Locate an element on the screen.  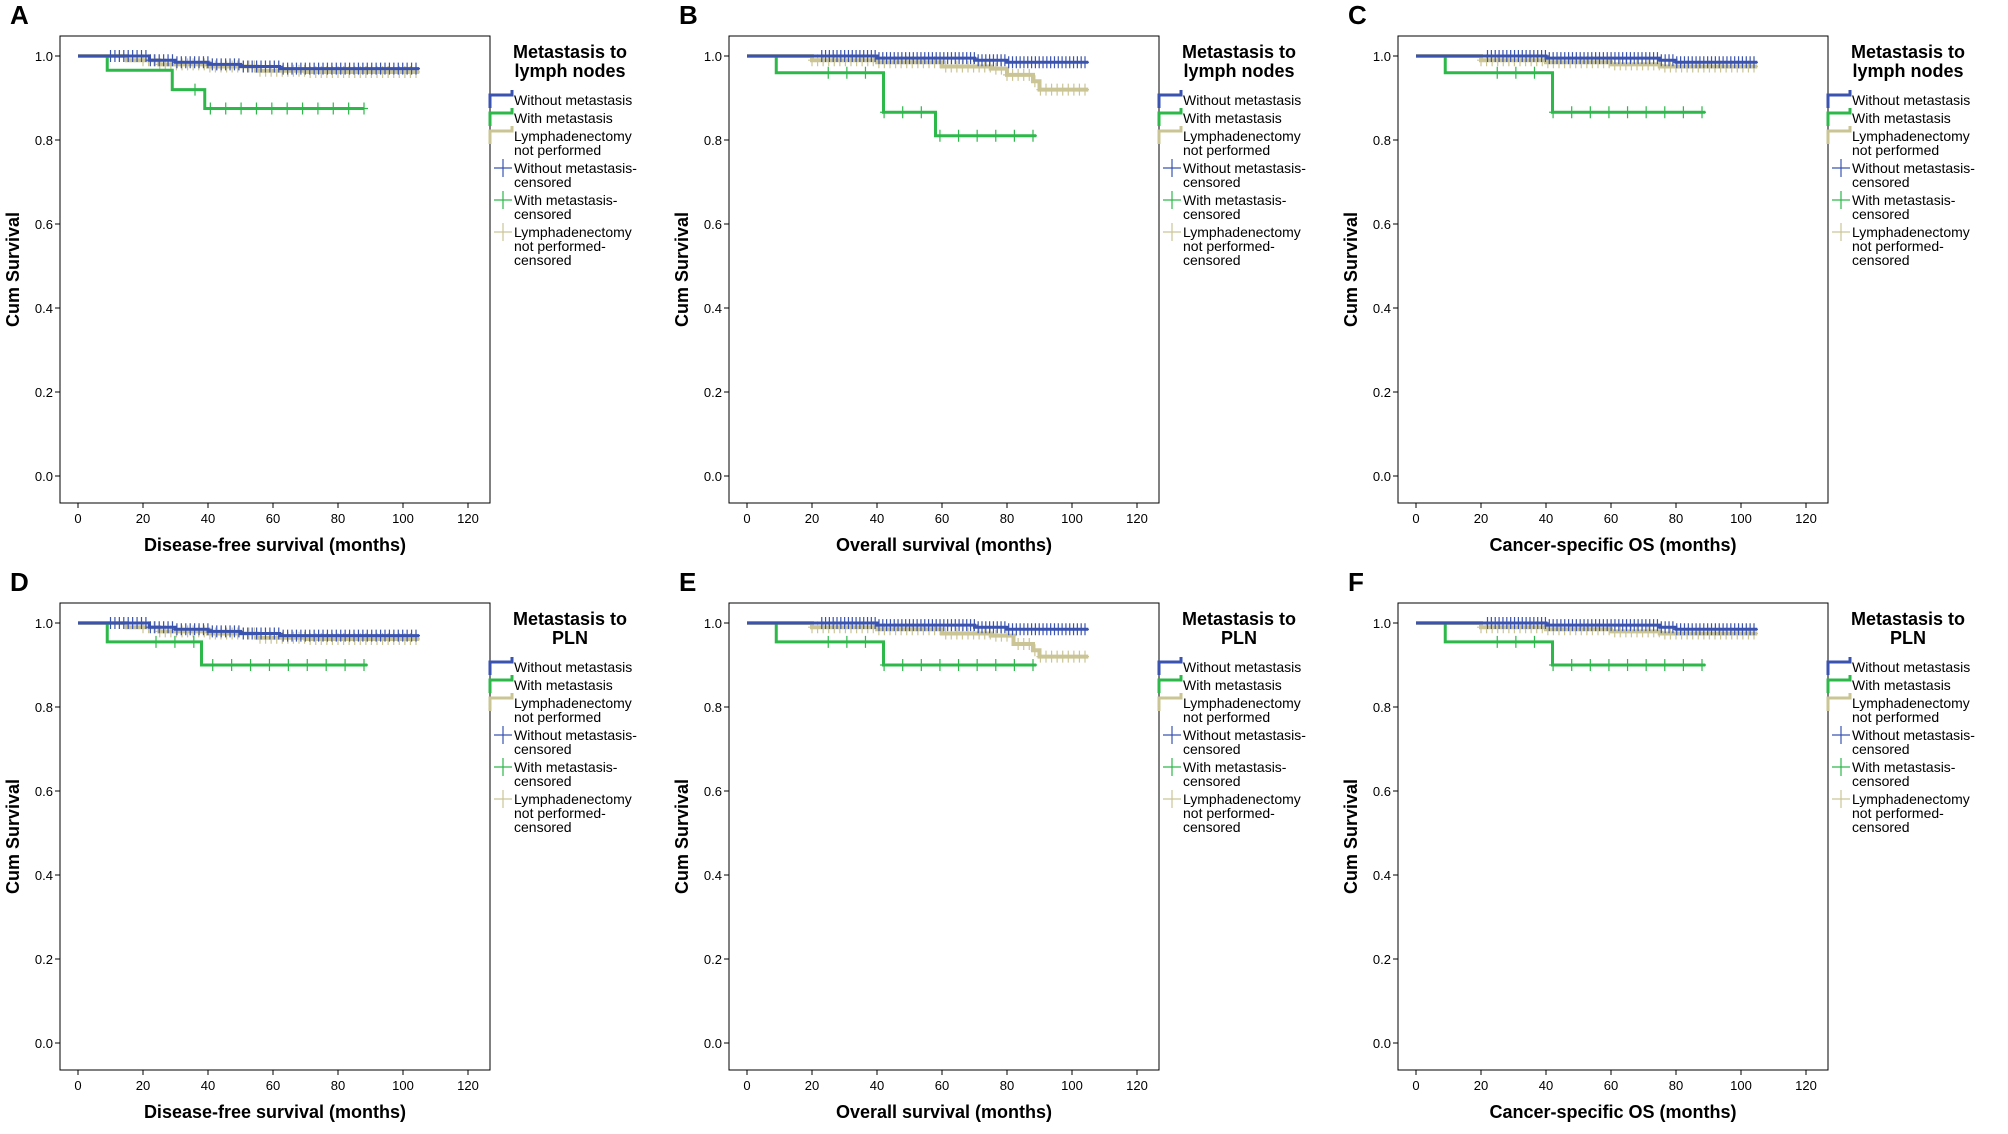
legend-title: lymph nodes is located at coordinates (569, 71).